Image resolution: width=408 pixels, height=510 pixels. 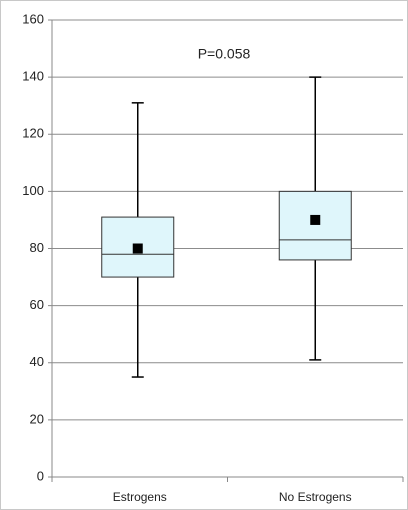 What do you see at coordinates (140, 497) in the screenshot?
I see `x-tick-label: Estrogens` at bounding box center [140, 497].